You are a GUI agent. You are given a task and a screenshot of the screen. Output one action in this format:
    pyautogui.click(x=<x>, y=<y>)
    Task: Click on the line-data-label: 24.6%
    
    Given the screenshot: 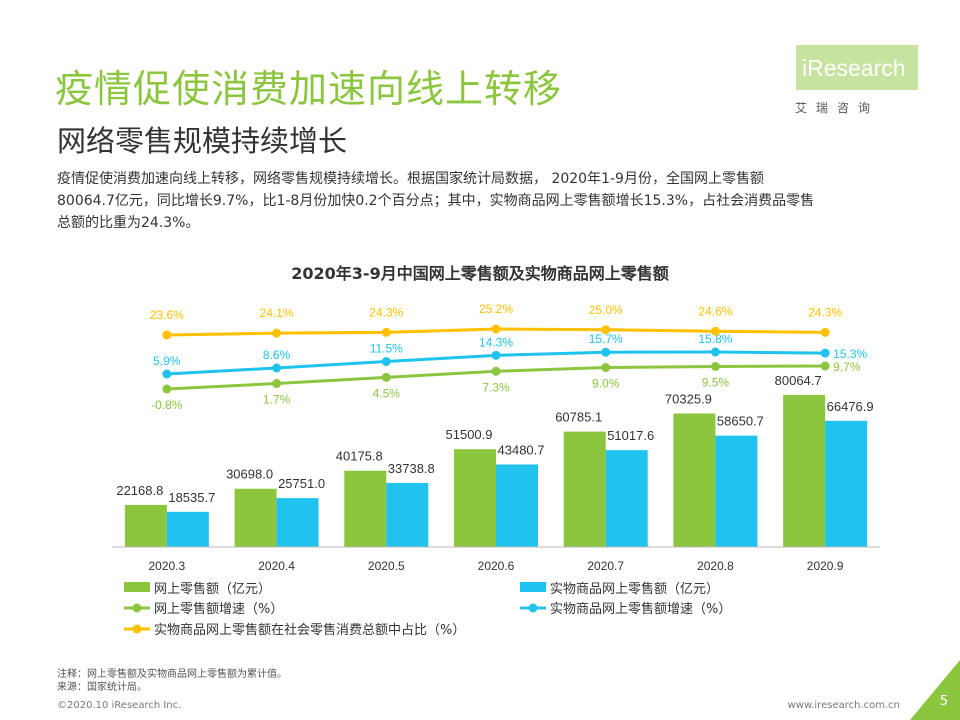 What is the action you would take?
    pyautogui.click(x=715, y=311)
    